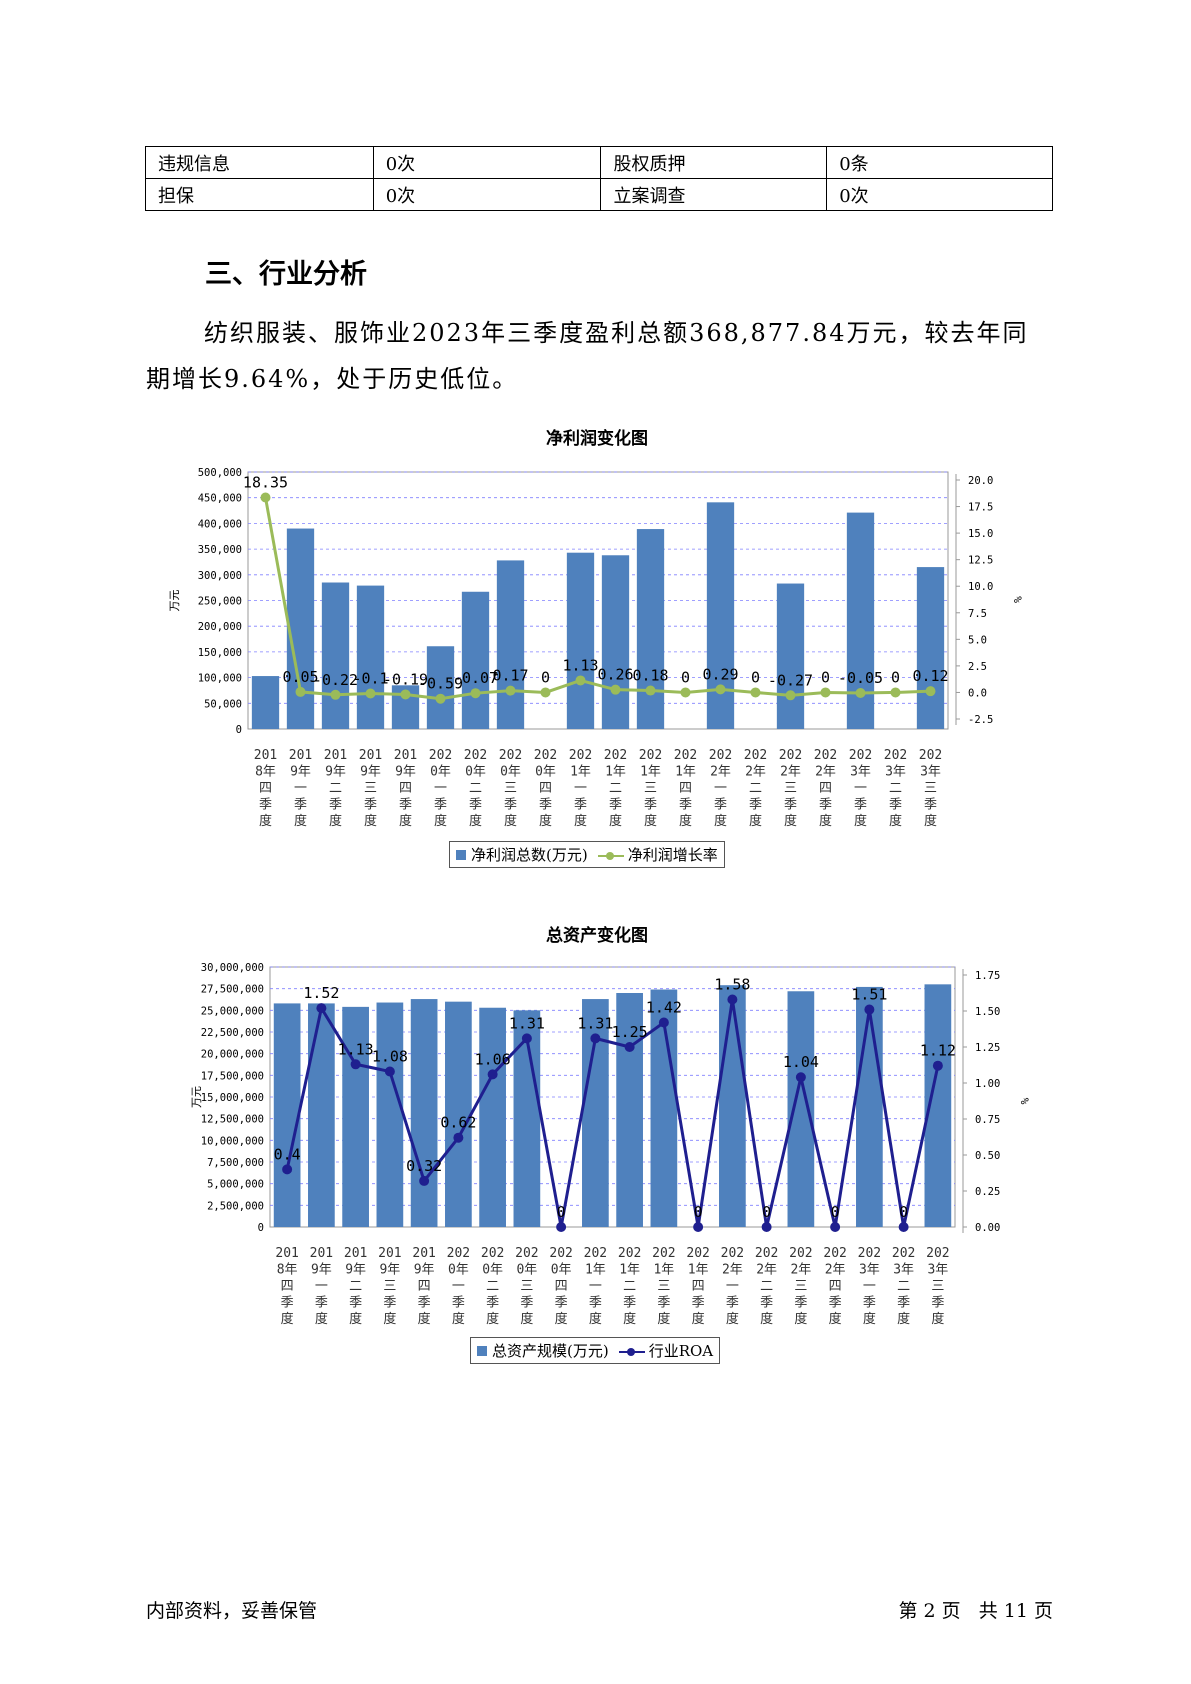  Describe the element at coordinates (597, 936) in the screenshot. I see `chart-title-total-assets: 总资产变化图` at that location.